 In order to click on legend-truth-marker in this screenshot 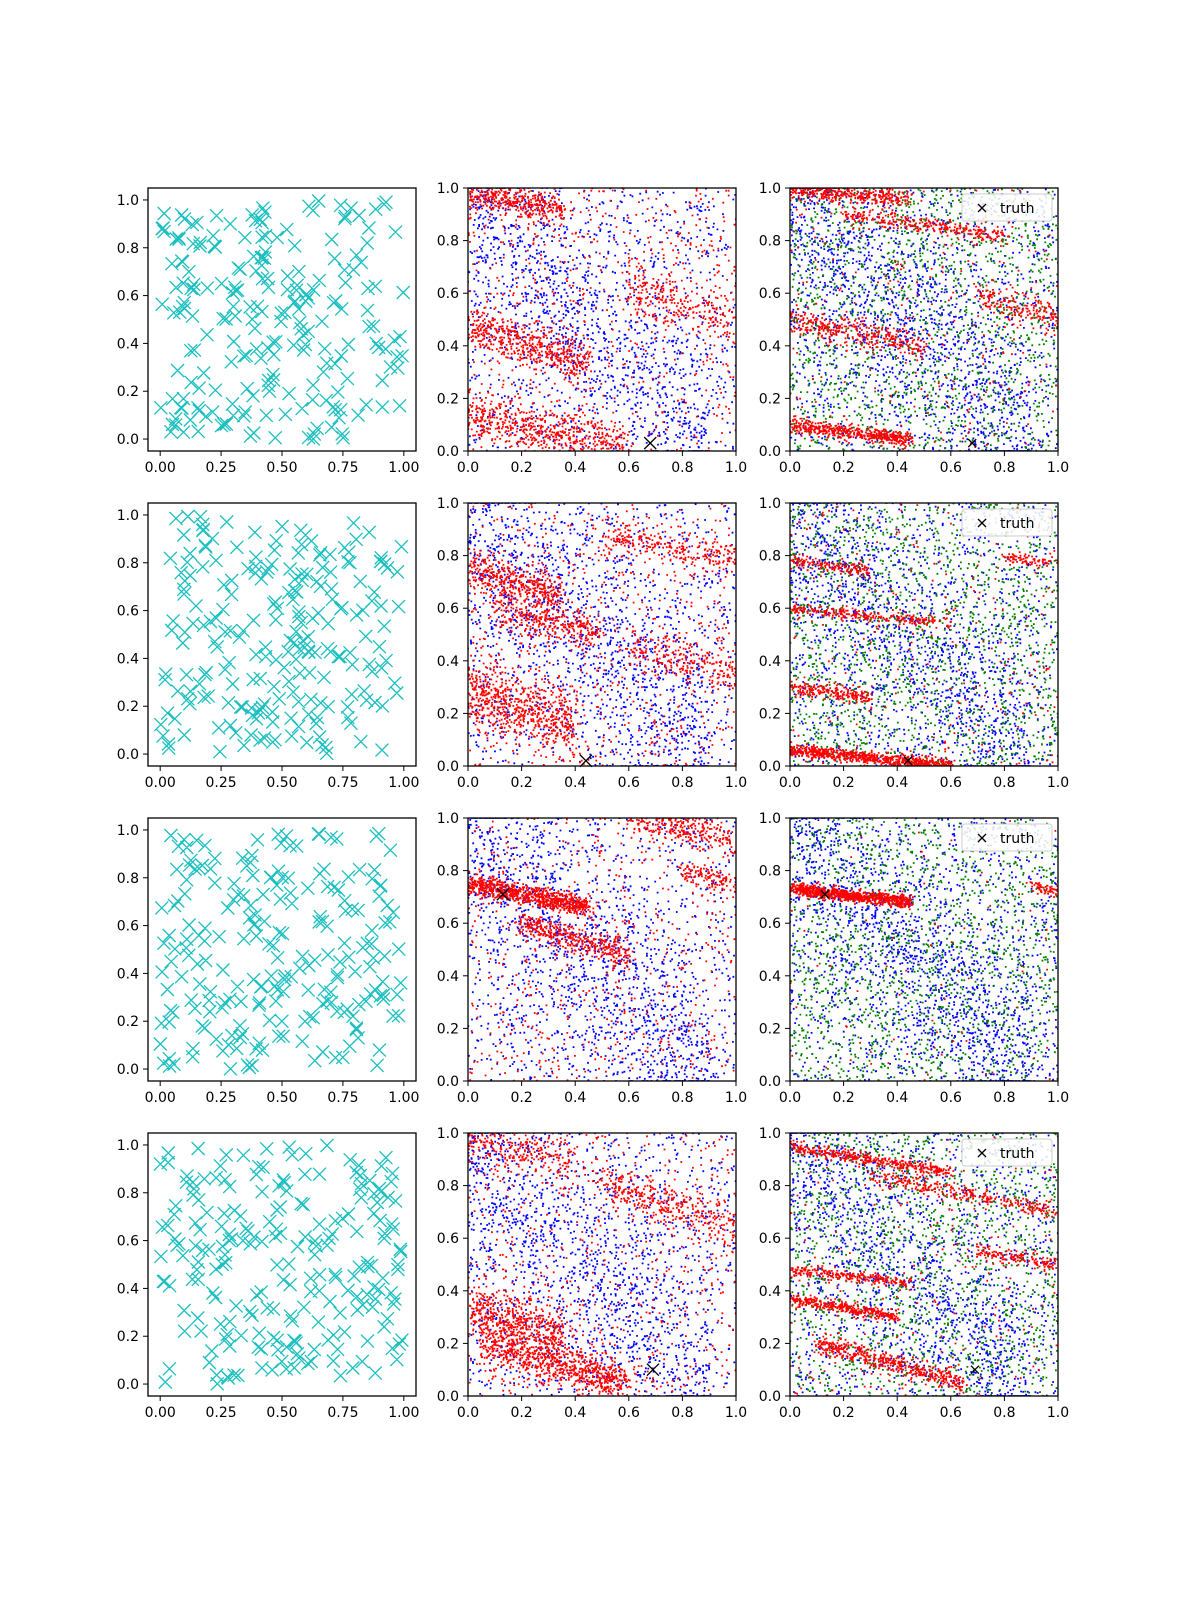, I will do `click(982, 523)`.